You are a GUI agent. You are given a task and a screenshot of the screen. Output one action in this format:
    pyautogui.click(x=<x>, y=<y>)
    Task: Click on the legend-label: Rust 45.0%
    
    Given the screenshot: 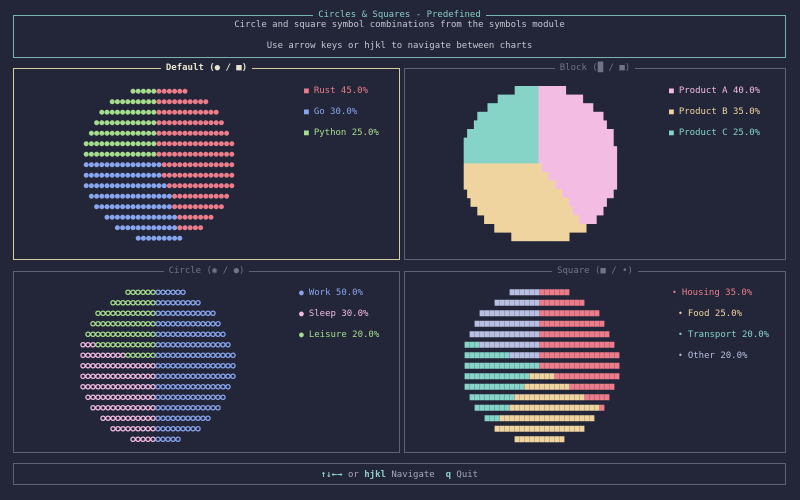 What is the action you would take?
    pyautogui.click(x=341, y=91)
    